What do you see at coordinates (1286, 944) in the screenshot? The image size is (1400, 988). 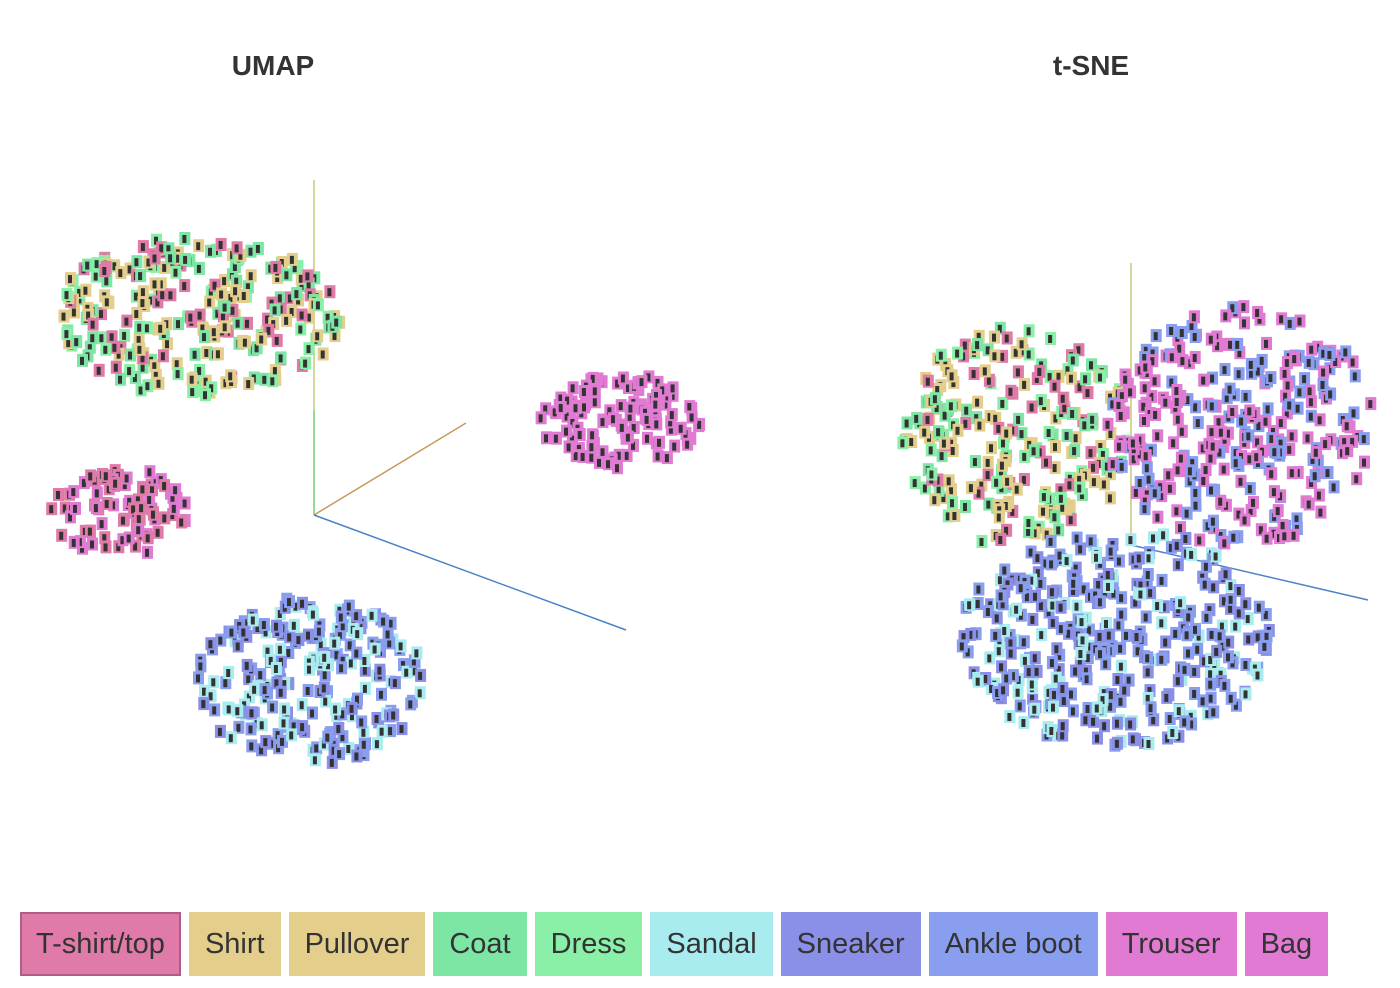 I see `legend-item-bag: Bag` at bounding box center [1286, 944].